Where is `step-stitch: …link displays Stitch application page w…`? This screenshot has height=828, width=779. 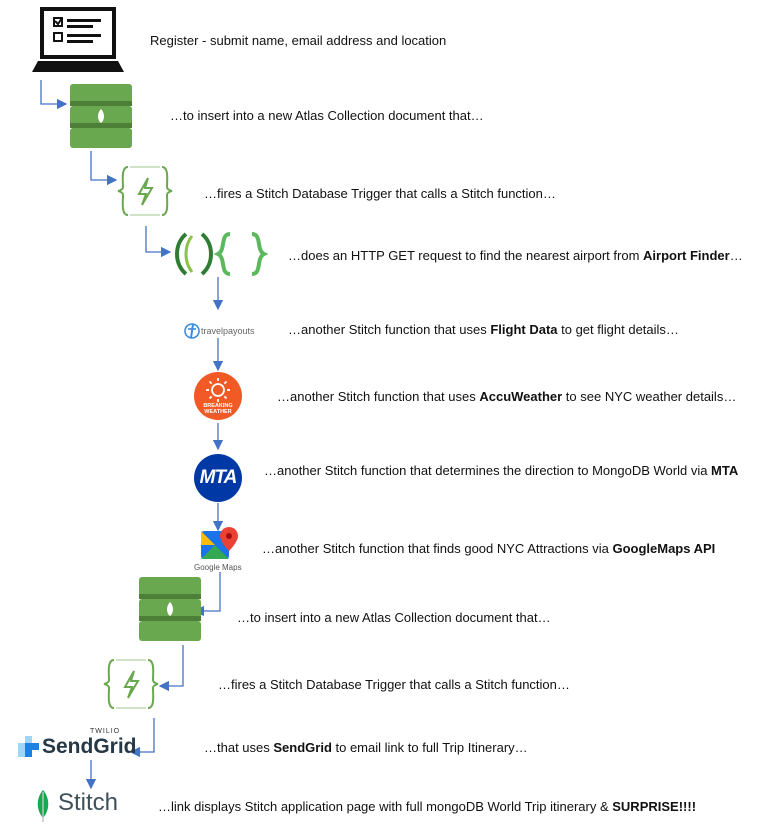 step-stitch: …link displays Stitch application page w… is located at coordinates (427, 806).